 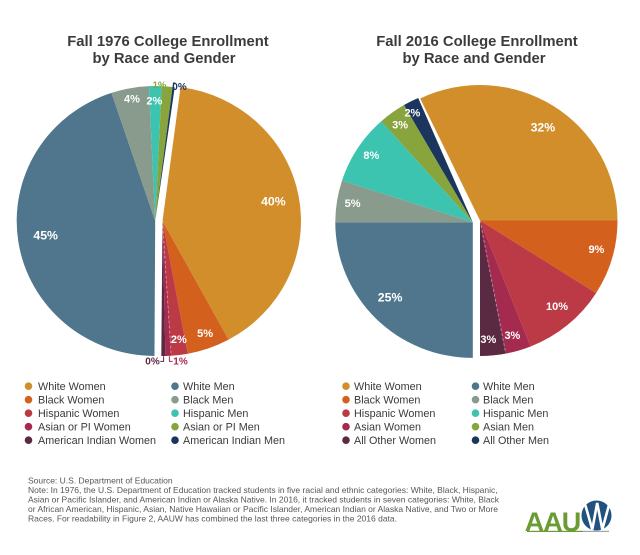 I want to click on svg-text: Asian Women, so click(x=387, y=428).